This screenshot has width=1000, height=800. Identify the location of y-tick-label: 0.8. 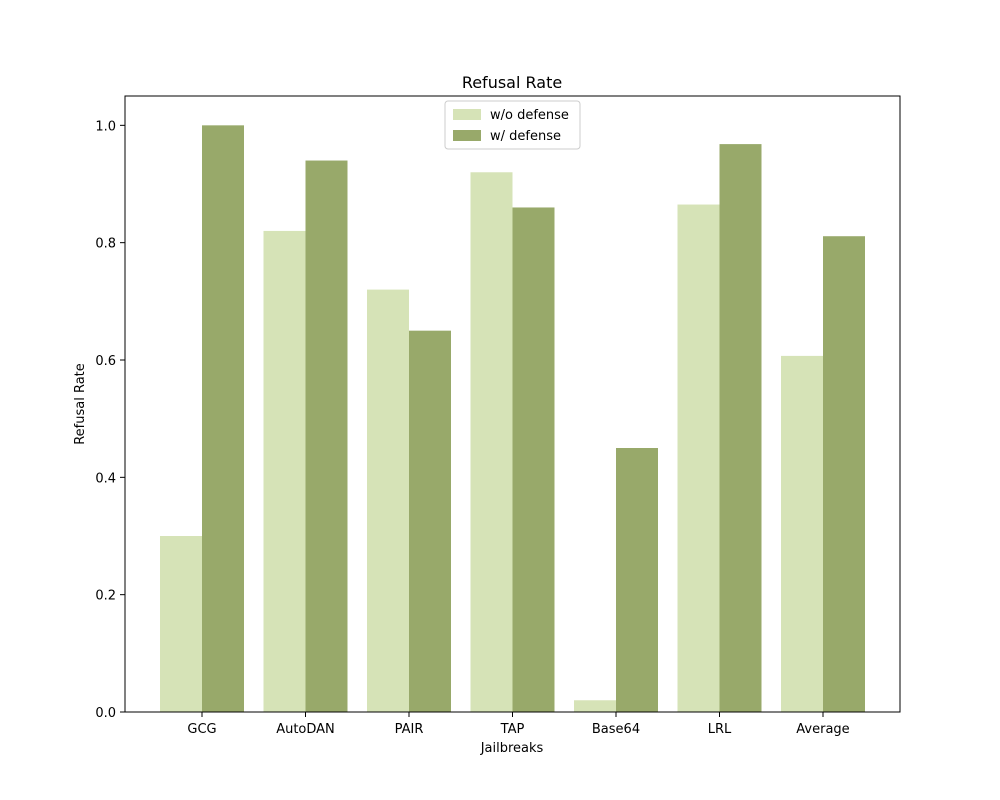
(105, 244).